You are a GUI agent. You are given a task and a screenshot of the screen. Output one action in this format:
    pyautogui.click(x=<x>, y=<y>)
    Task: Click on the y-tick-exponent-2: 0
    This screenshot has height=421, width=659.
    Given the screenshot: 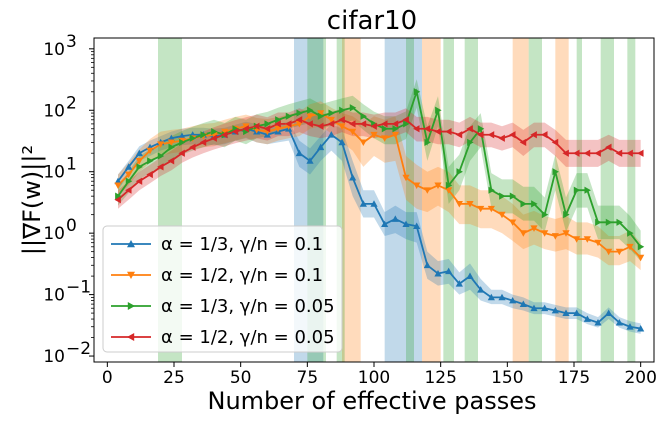 What is the action you would take?
    pyautogui.click(x=71, y=226)
    